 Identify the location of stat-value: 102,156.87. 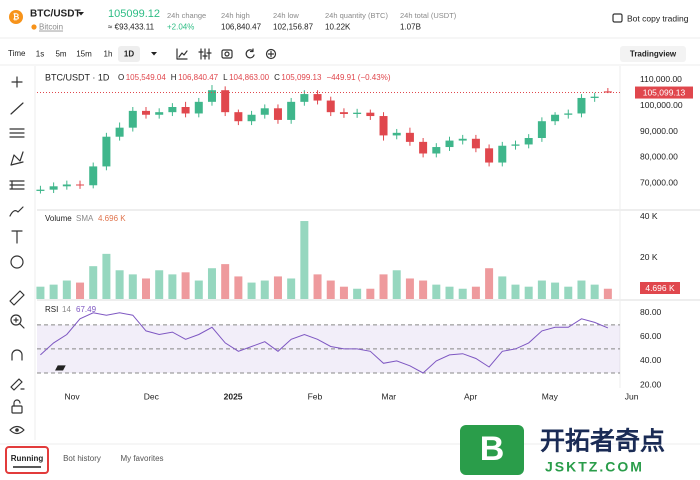
(293, 27).